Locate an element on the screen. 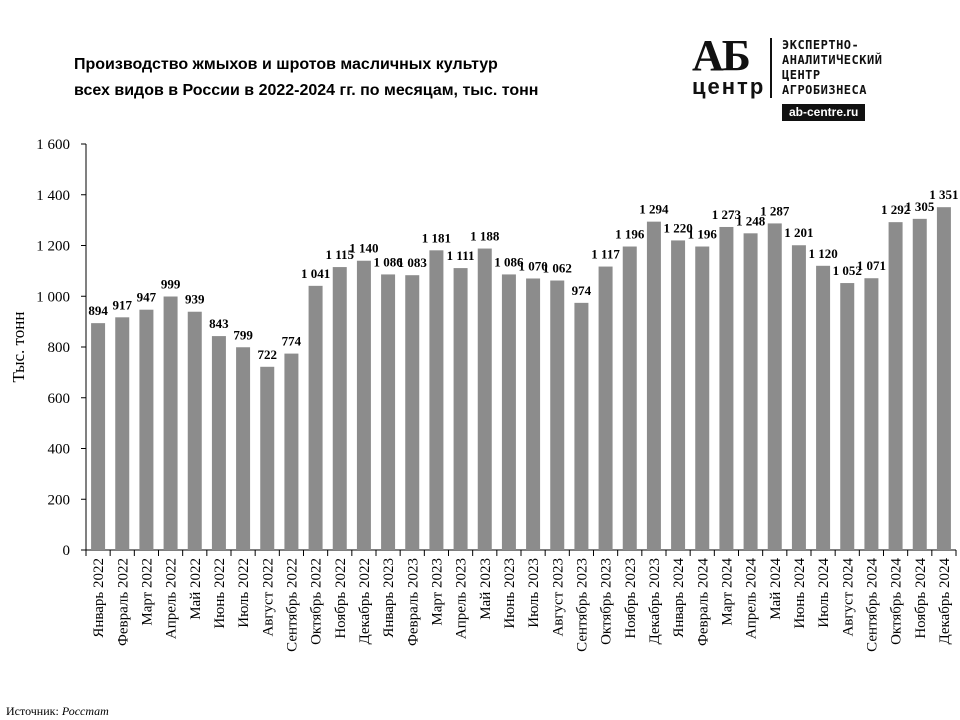 This screenshot has width=960, height=720. bar-value-label: 894 is located at coordinates (98, 310).